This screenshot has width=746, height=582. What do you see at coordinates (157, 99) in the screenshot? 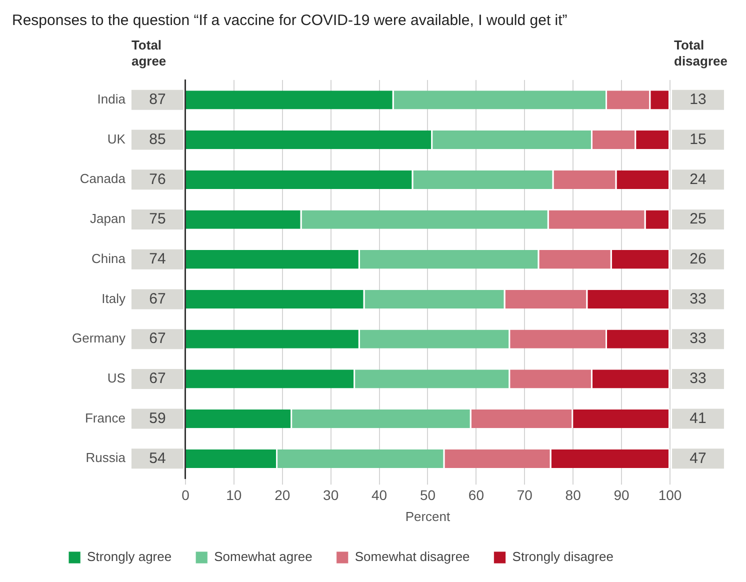
I see `text: 87` at bounding box center [157, 99].